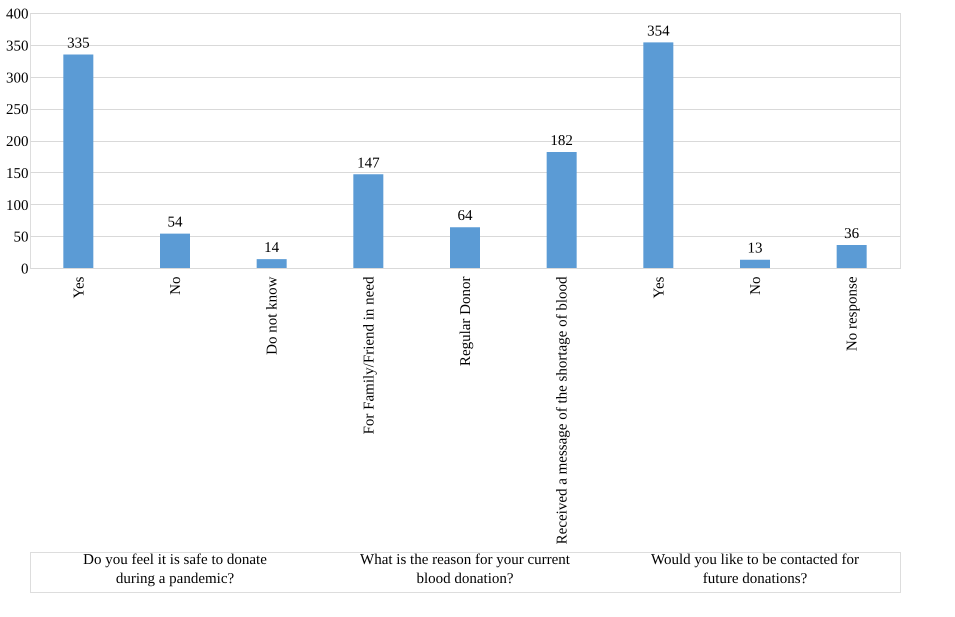  What do you see at coordinates (369, 355) in the screenshot?
I see `x-tick-label: For Family/Friend in need` at bounding box center [369, 355].